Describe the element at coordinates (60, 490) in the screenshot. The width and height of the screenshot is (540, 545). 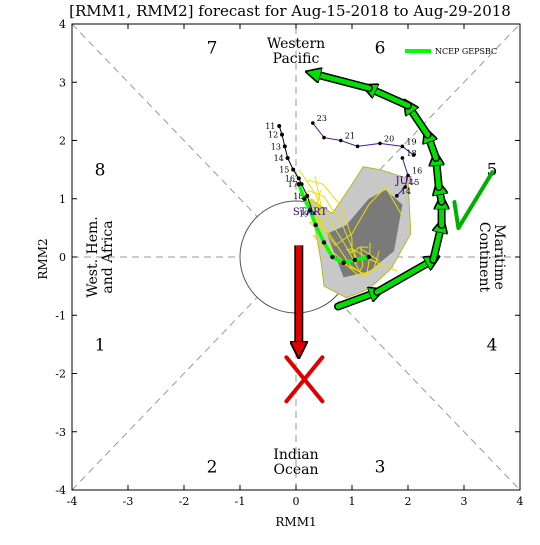
I see `y-tick-label: -4` at that location.